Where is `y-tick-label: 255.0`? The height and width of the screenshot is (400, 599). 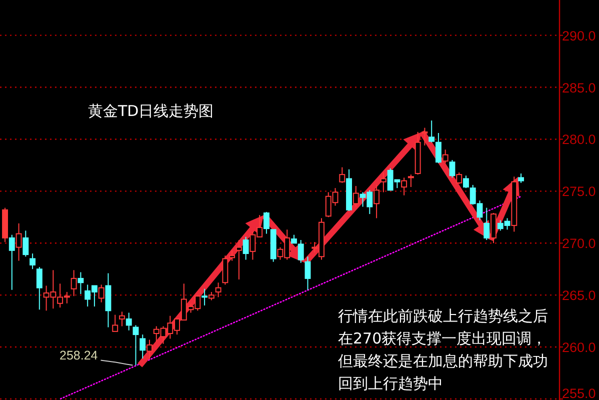
y-tick-label: 255.0 is located at coordinates (579, 393).